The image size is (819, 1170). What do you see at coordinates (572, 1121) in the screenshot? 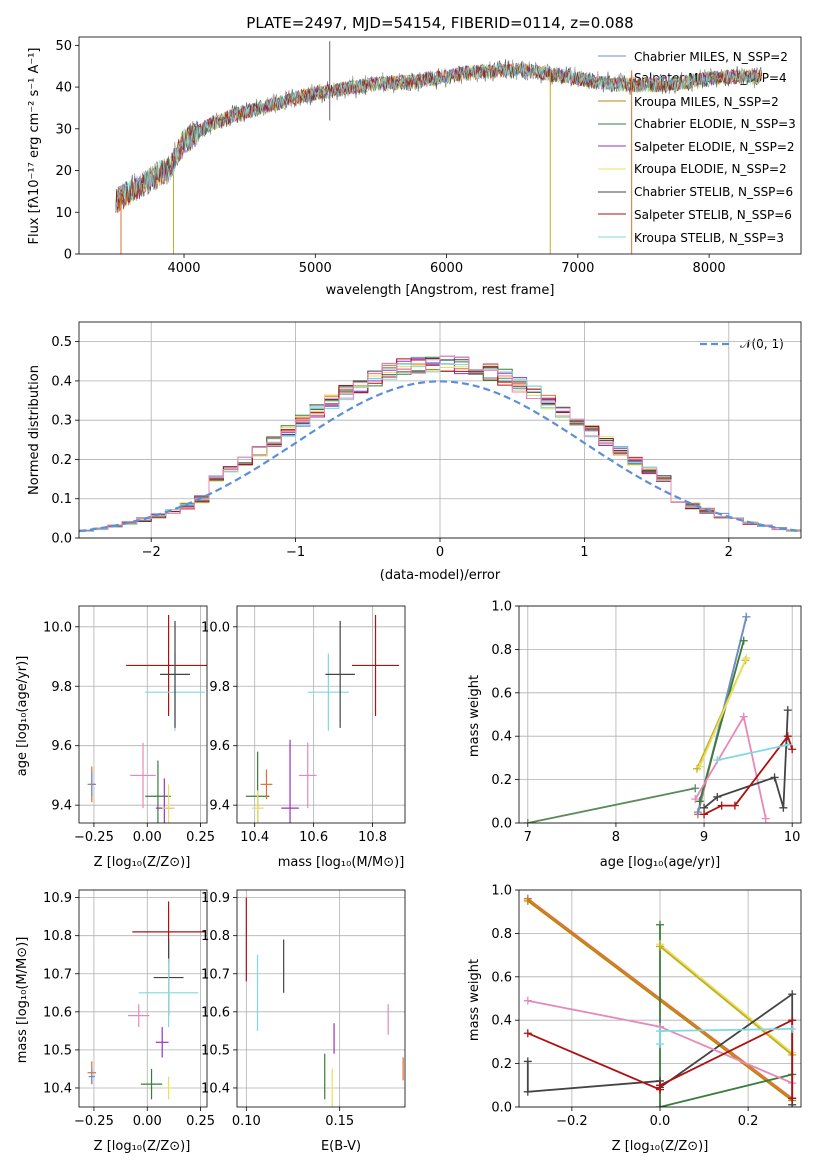
I see `mass_weight_vs_Z-xtick-label-0: −0.2` at bounding box center [572, 1121].